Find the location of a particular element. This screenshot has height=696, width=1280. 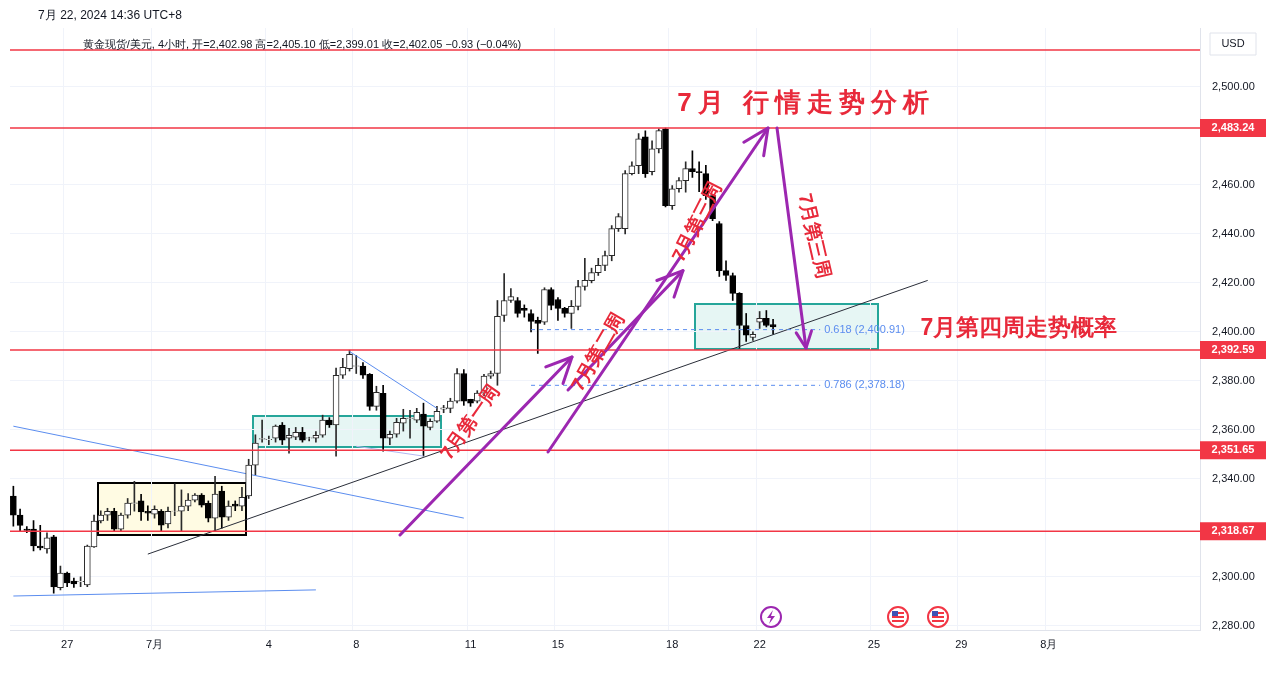

x-tick-label: 7月 is located at coordinates (154, 644).